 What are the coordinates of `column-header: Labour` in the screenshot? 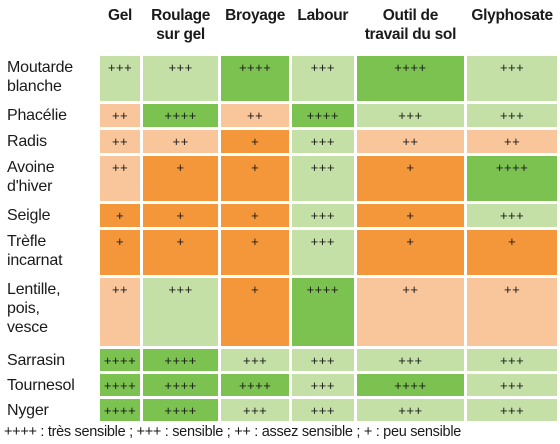 It's located at (322, 28).